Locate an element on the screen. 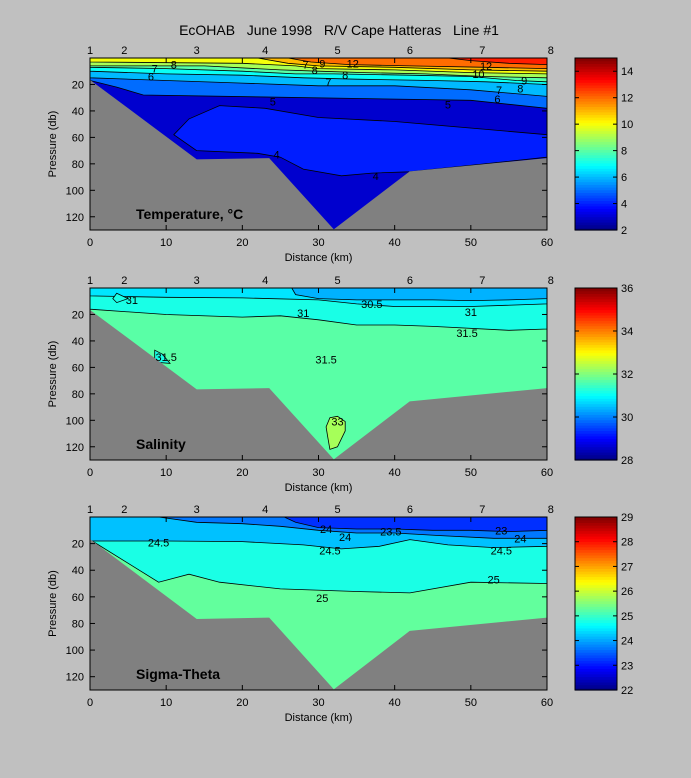 This screenshot has width=691, height=778. contour-label: 9 is located at coordinates (524, 81).